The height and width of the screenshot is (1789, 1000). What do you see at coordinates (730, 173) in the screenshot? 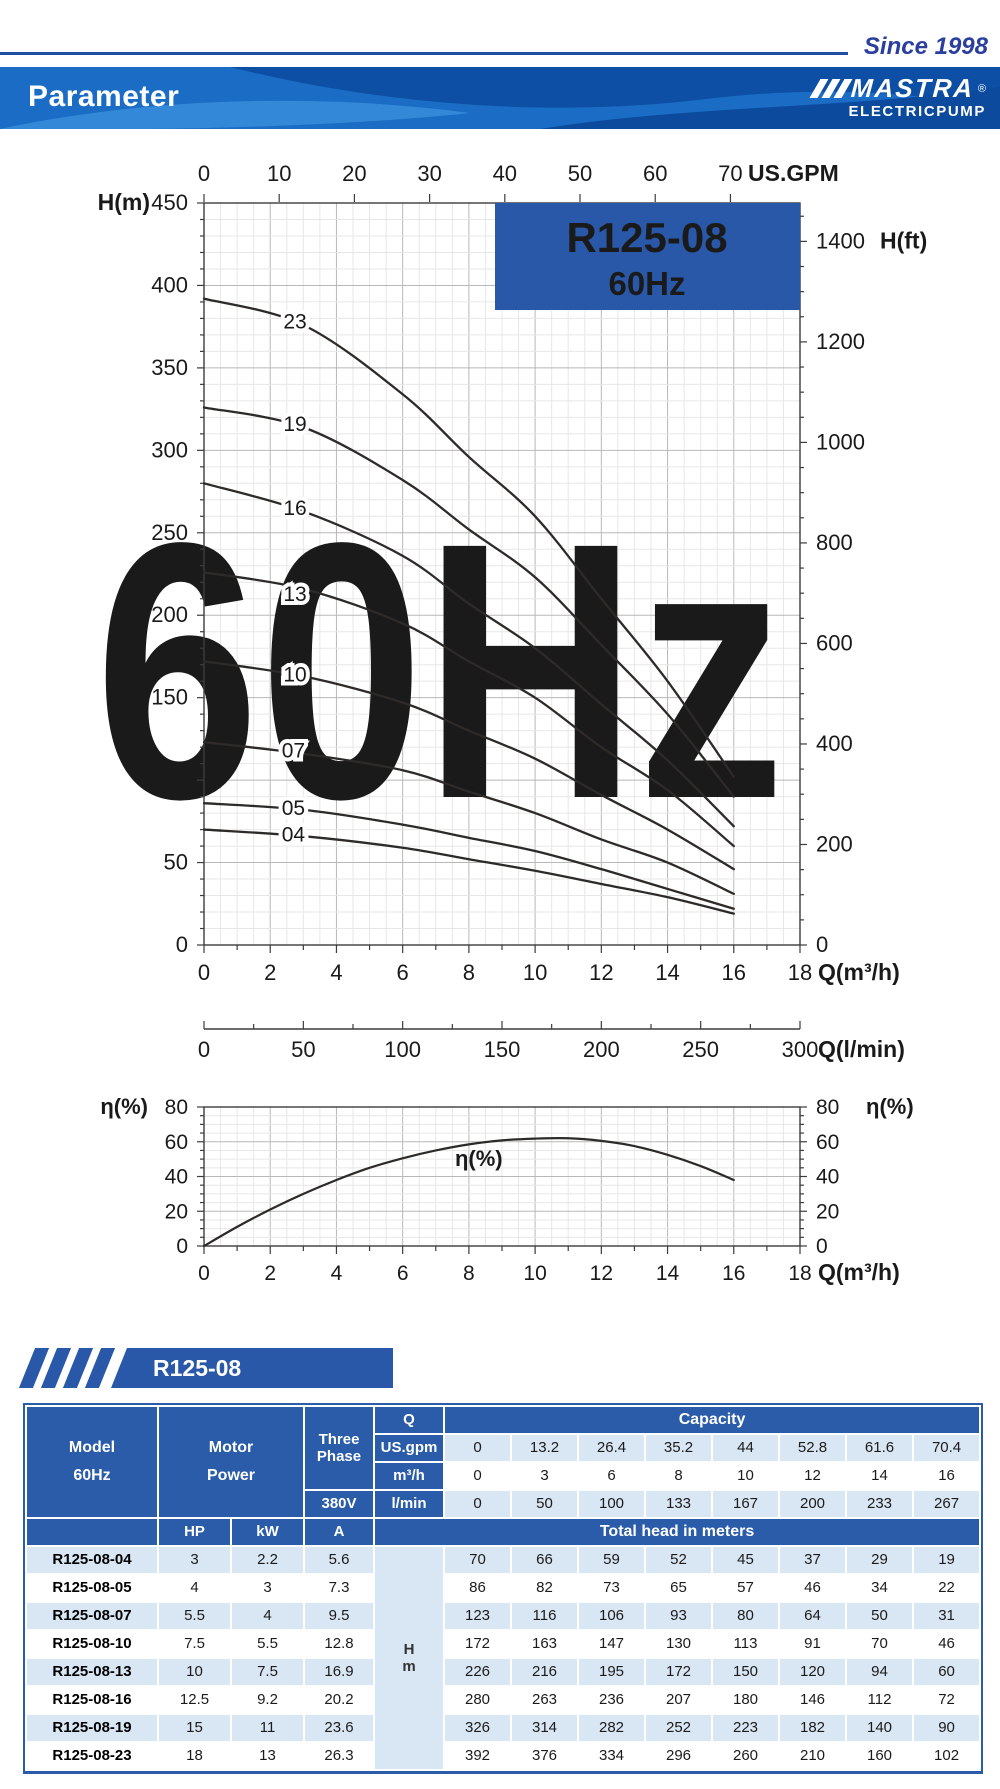
I see `text-element: 70` at bounding box center [730, 173].